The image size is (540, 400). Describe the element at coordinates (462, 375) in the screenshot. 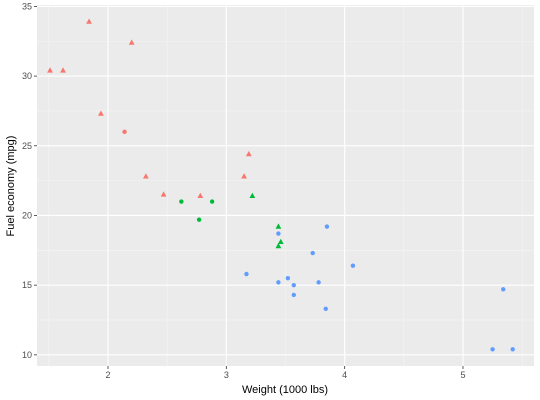

I see `x-tick-label: 5` at that location.